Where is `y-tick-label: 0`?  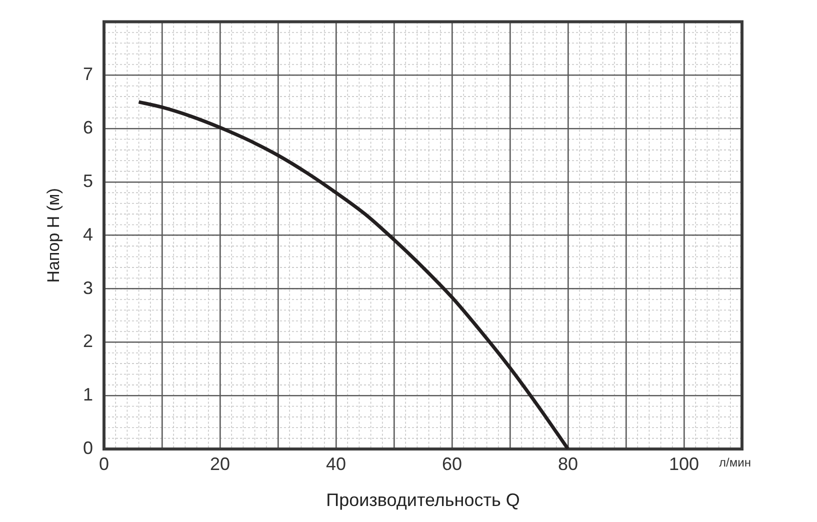
y-tick-label: 0 is located at coordinates (87, 448).